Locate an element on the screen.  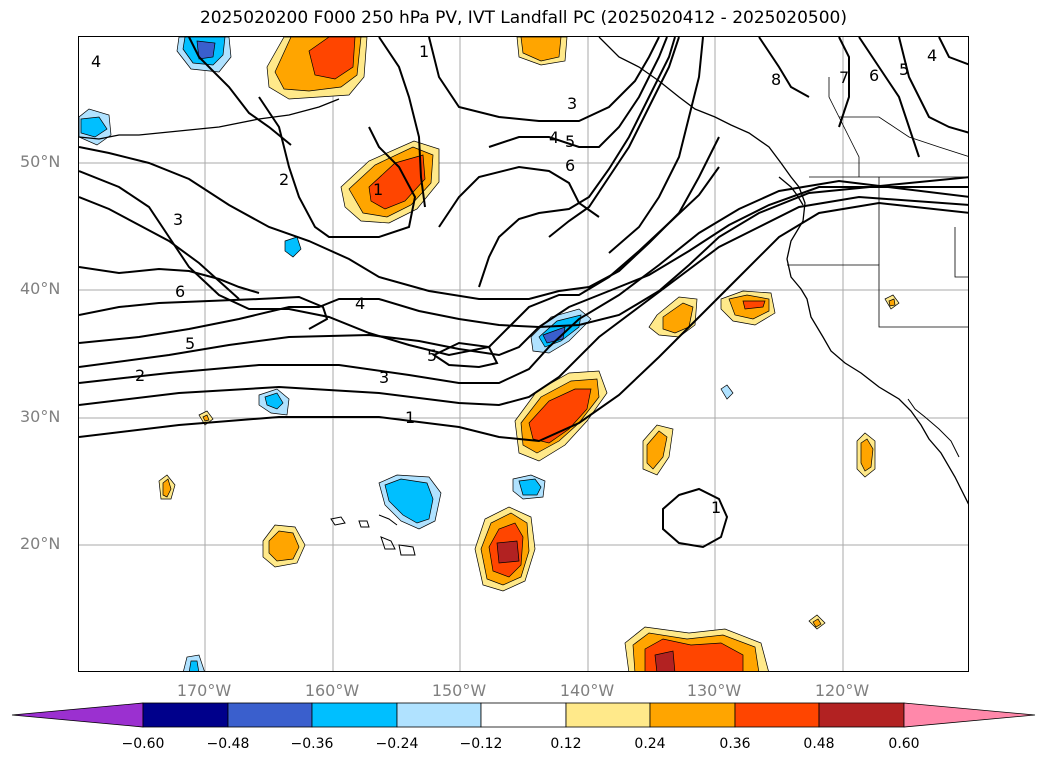
colorbar-tick: 0.36 is located at coordinates (735, 744).